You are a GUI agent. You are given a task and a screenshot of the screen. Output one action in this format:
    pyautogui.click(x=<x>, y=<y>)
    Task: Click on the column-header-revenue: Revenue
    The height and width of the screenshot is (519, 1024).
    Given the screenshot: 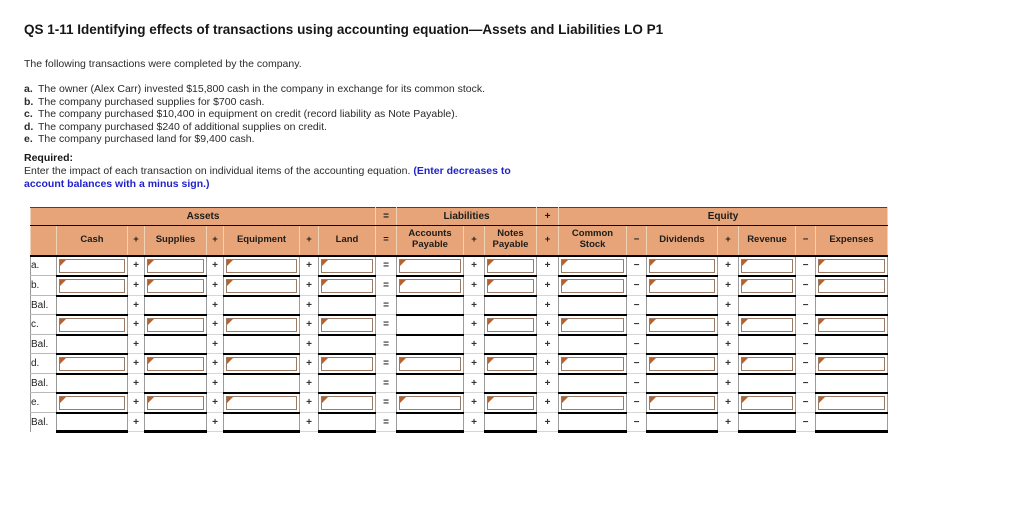 What is the action you would take?
    pyautogui.click(x=767, y=241)
    